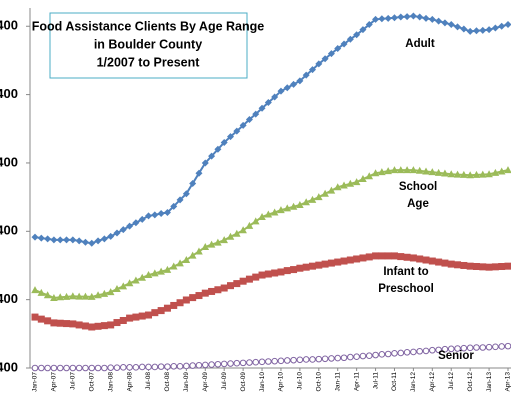 This screenshot has width=511, height=400. Describe the element at coordinates (35, 382) in the screenshot. I see `x-tick-label: Jan-07` at that location.